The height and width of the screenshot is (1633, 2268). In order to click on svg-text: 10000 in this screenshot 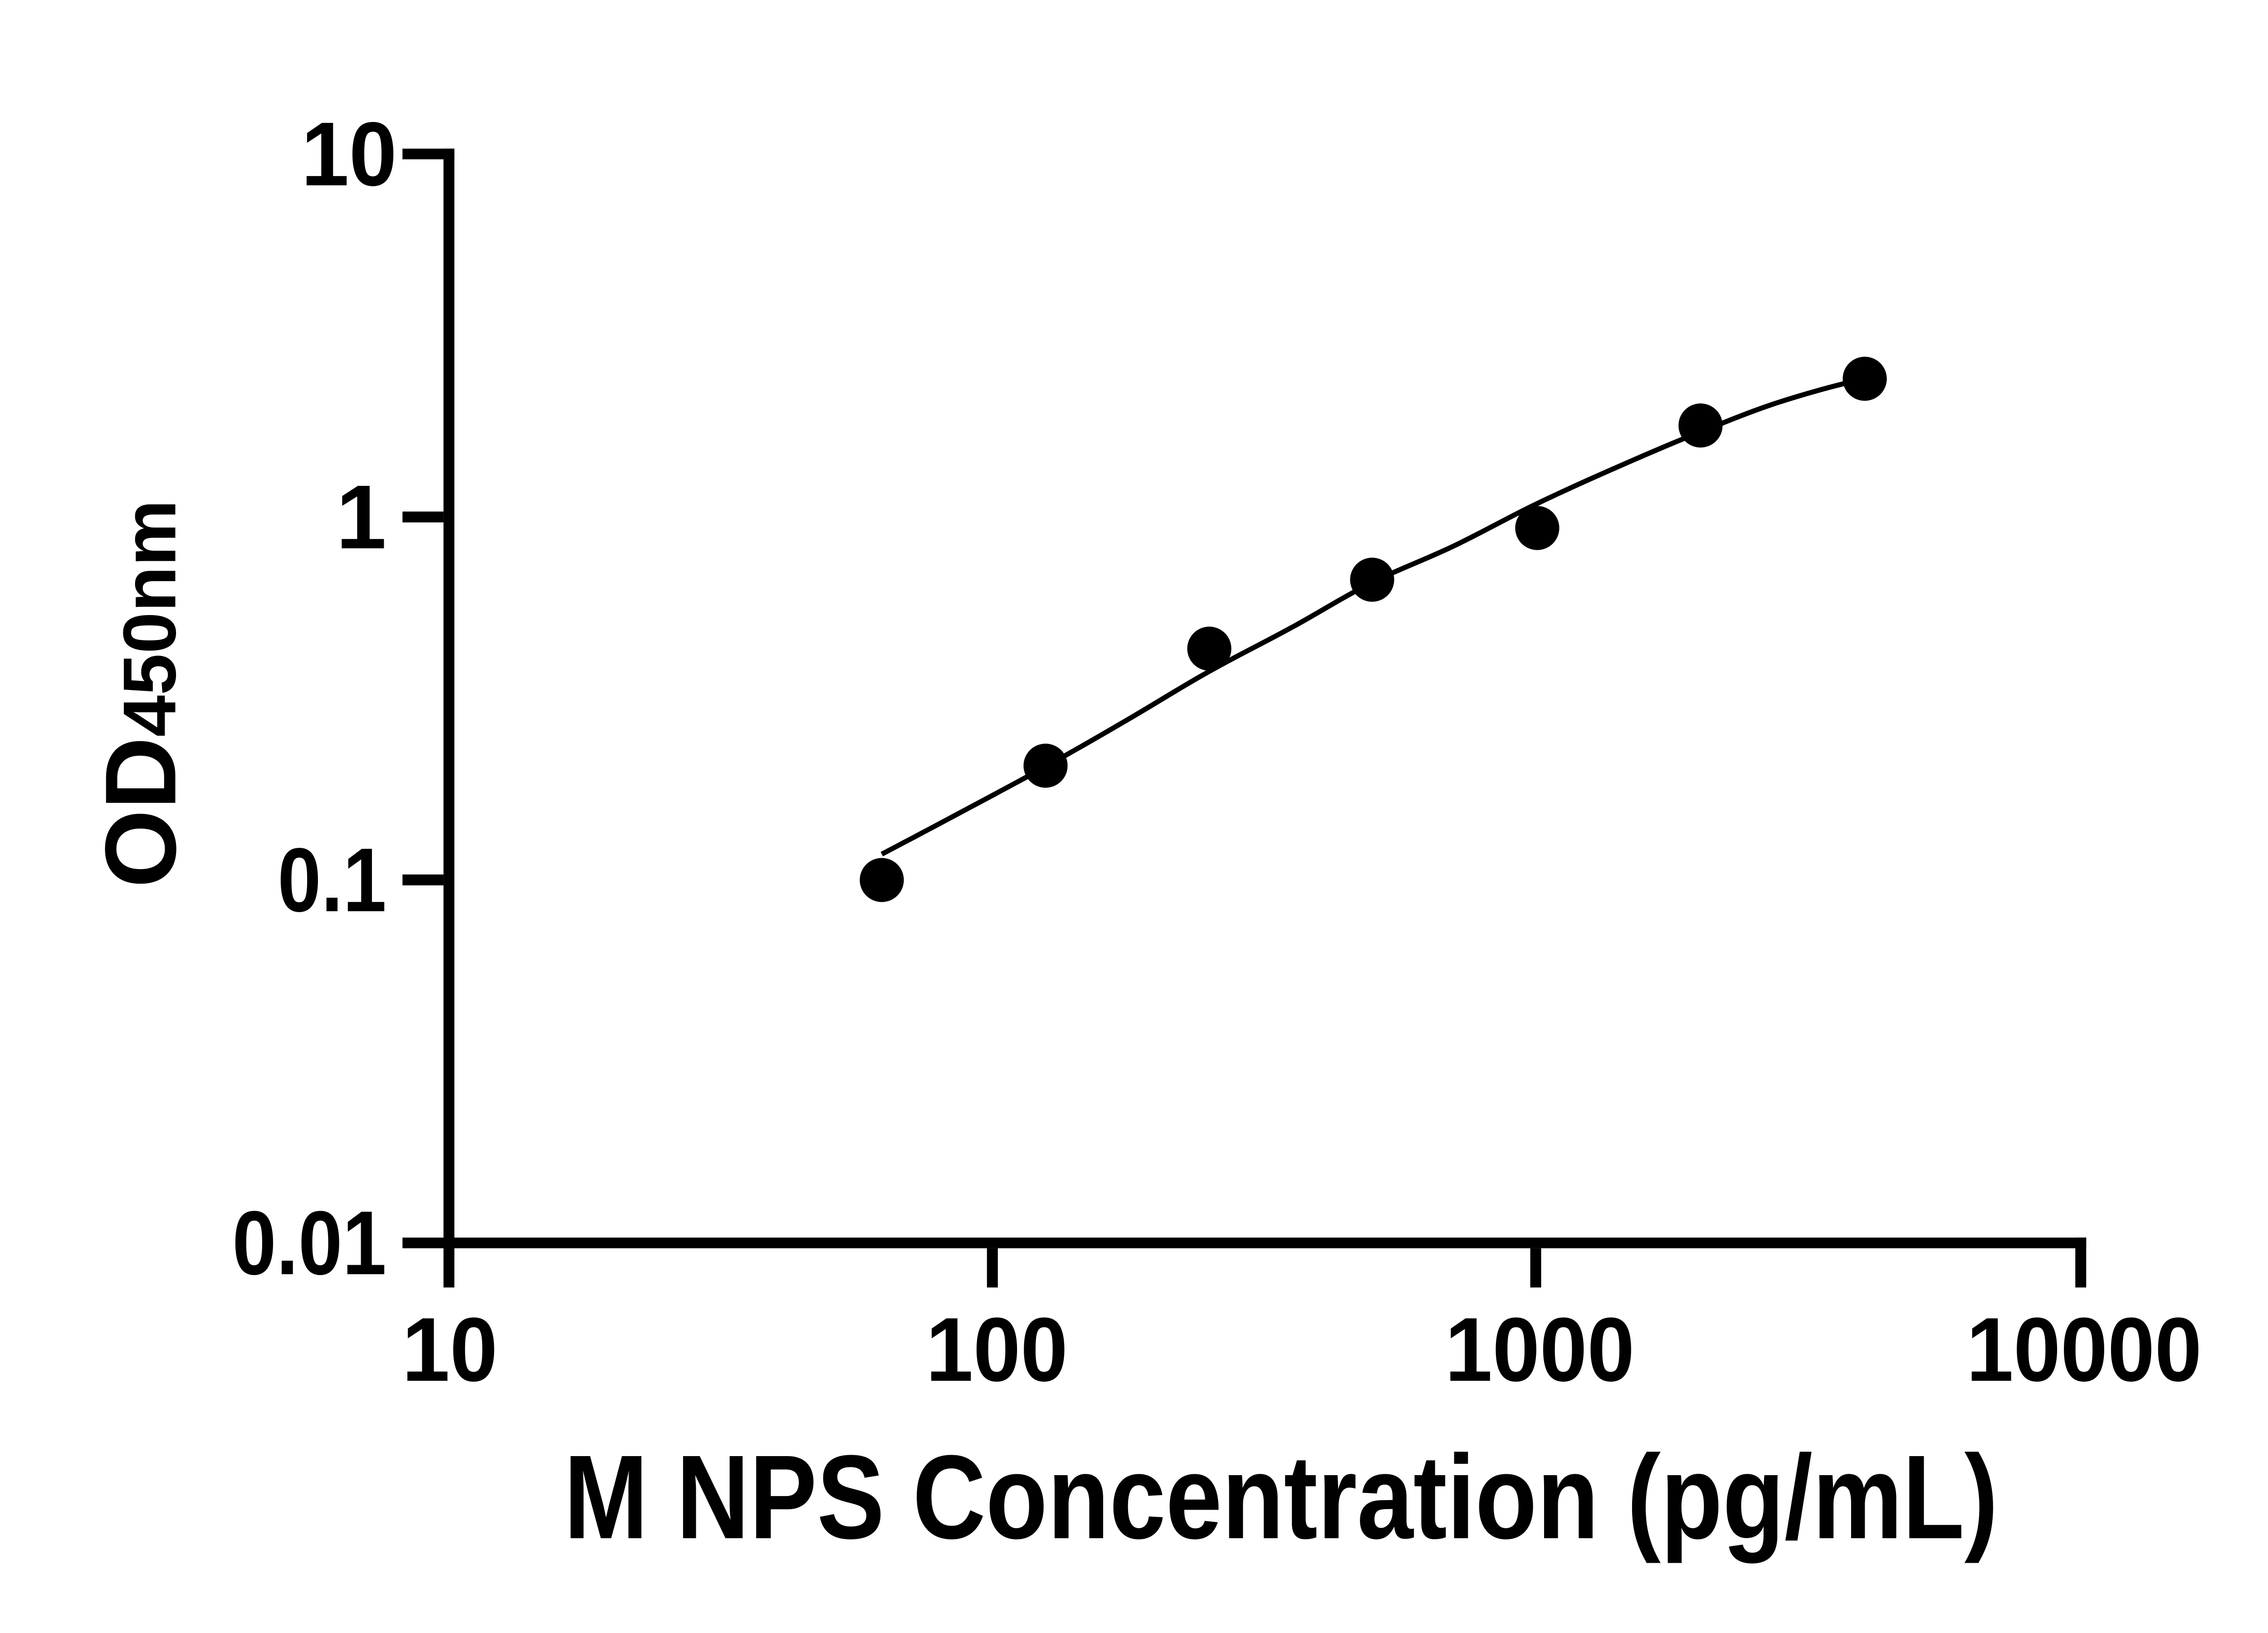, I will do `click(2084, 1349)`.